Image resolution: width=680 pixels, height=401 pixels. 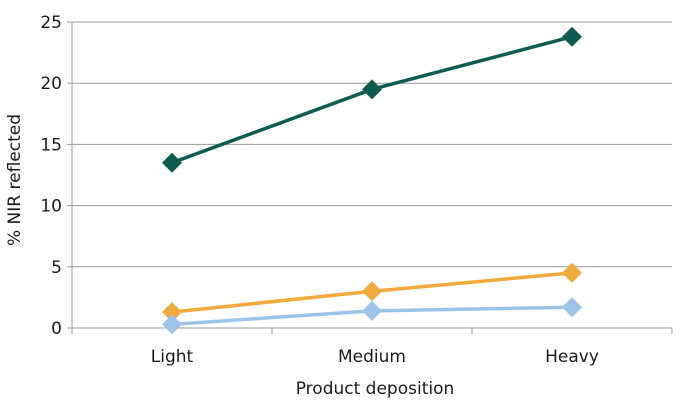 What do you see at coordinates (372, 357) in the screenshot?
I see `x-tick-label: Medium` at bounding box center [372, 357].